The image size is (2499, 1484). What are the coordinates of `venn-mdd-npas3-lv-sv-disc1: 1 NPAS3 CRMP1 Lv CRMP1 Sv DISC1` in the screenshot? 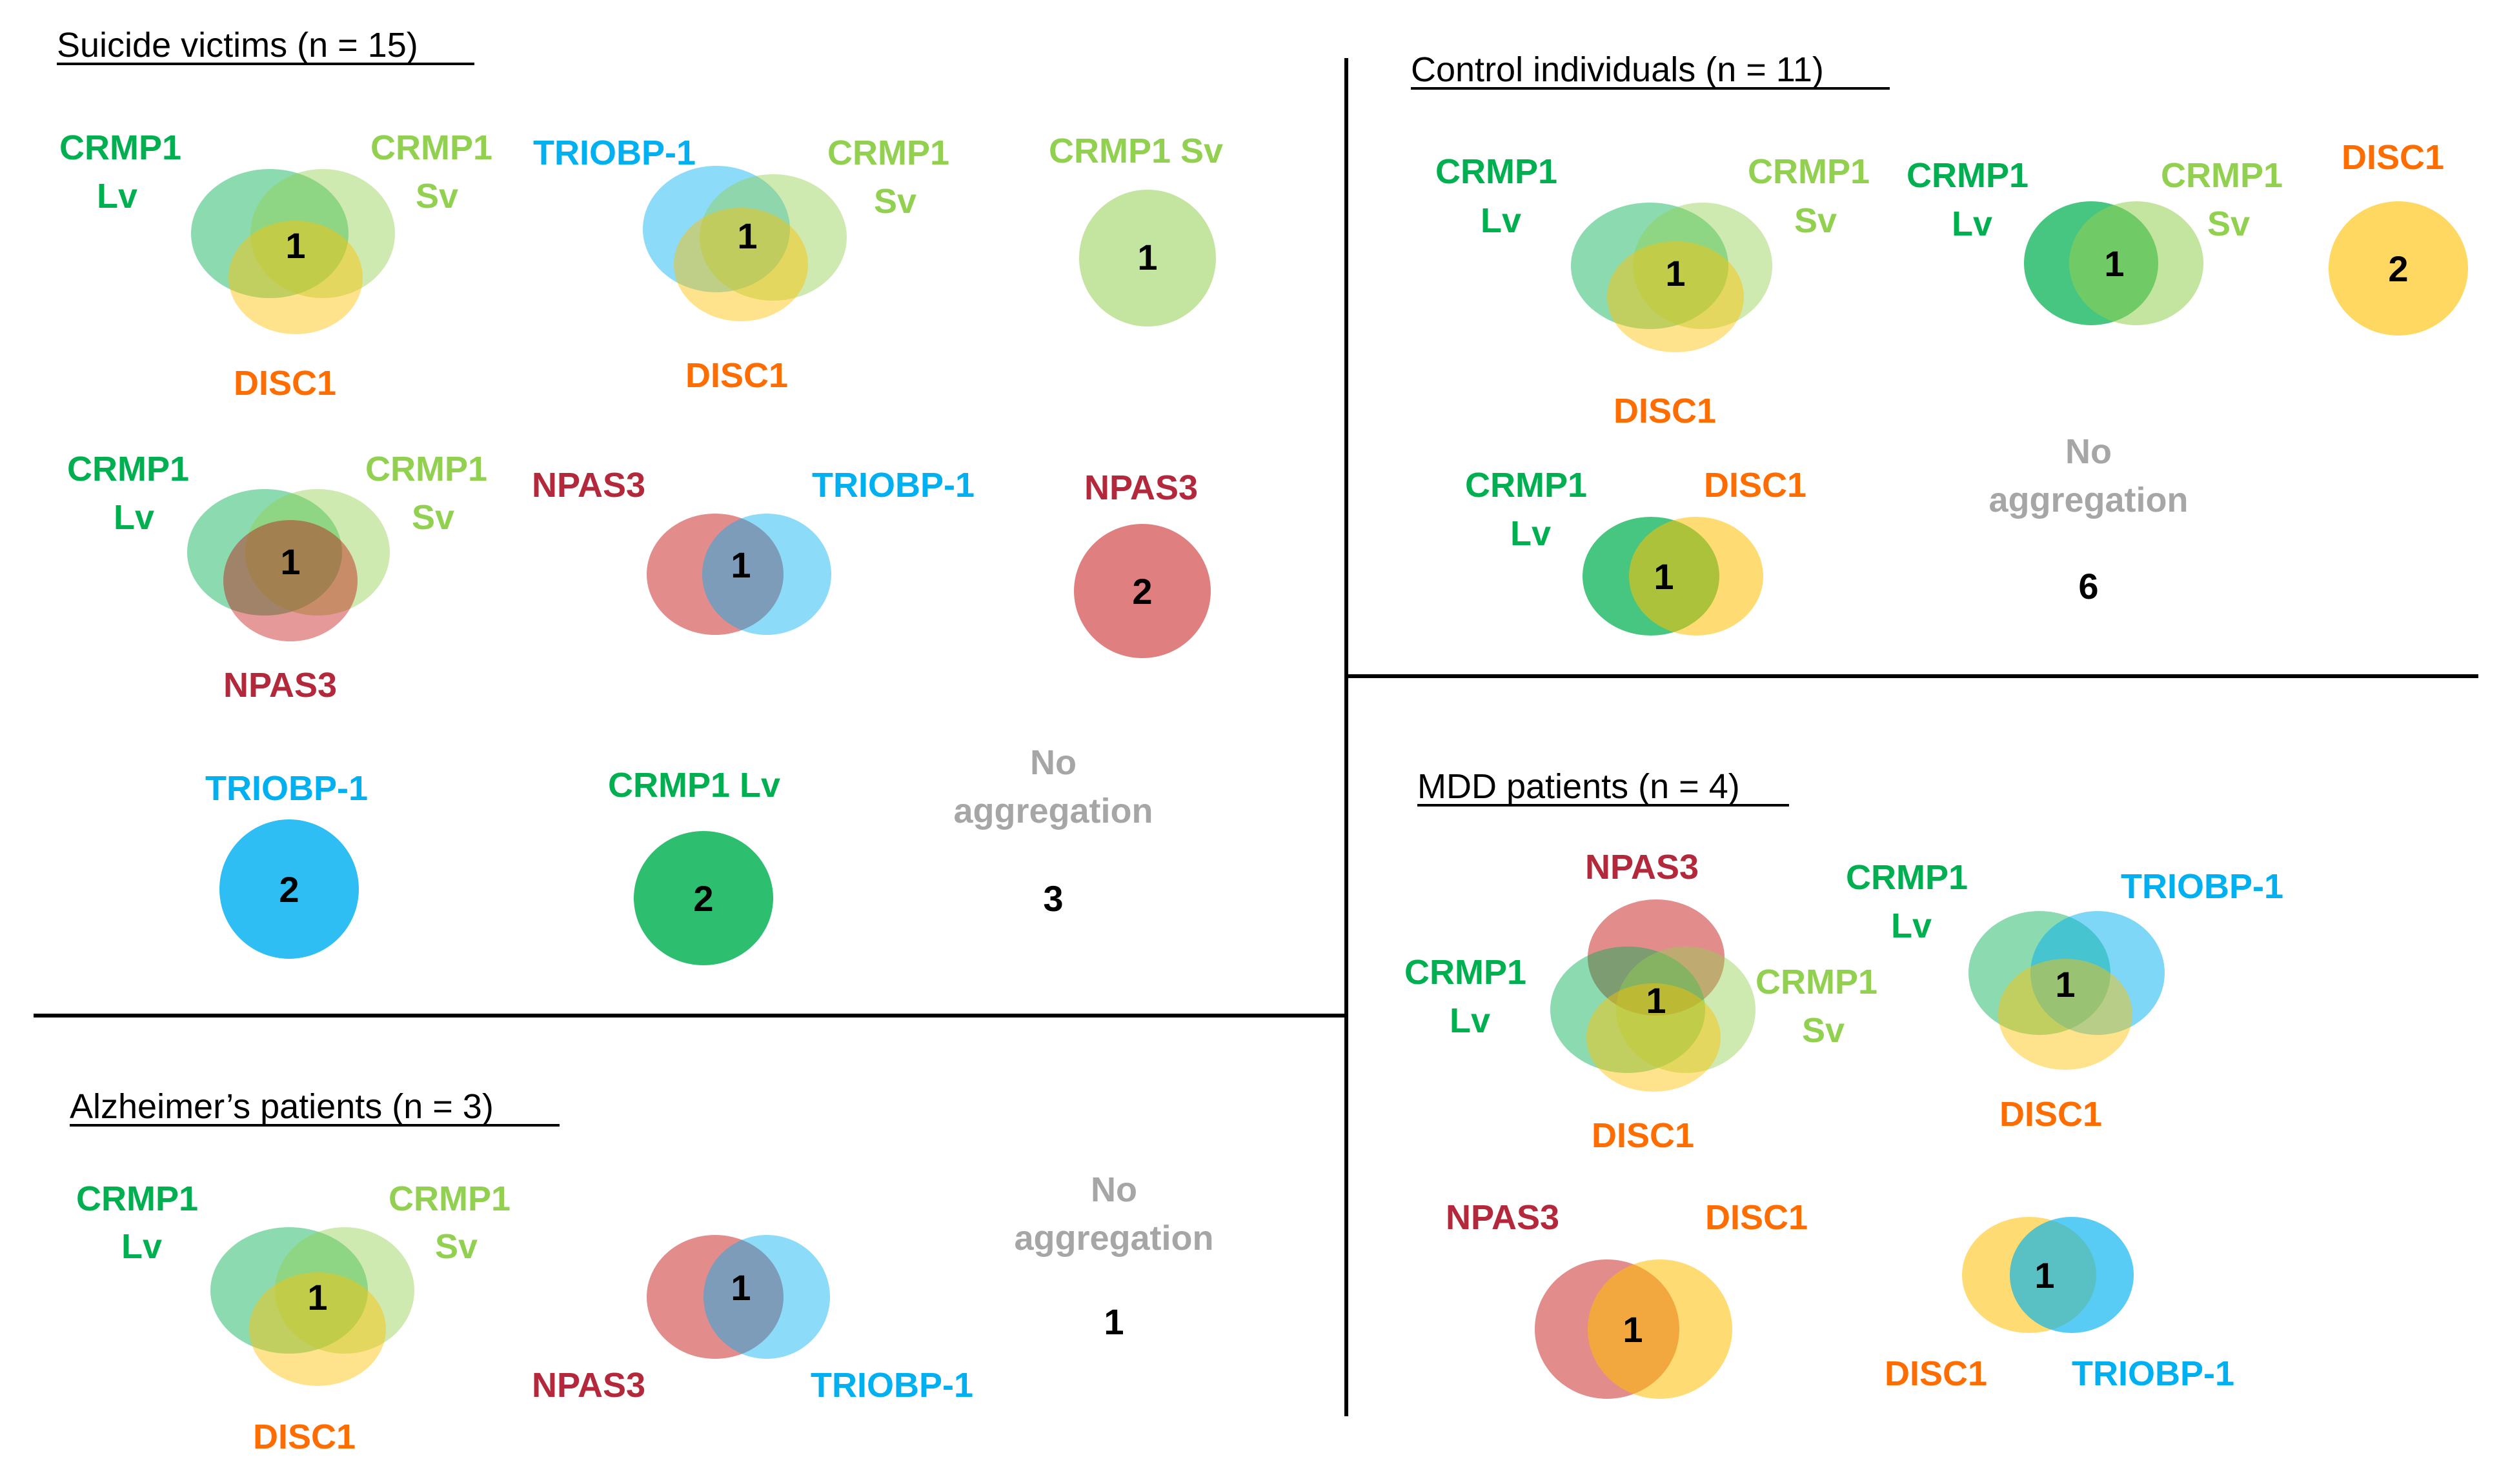 It's located at (1640, 1002).